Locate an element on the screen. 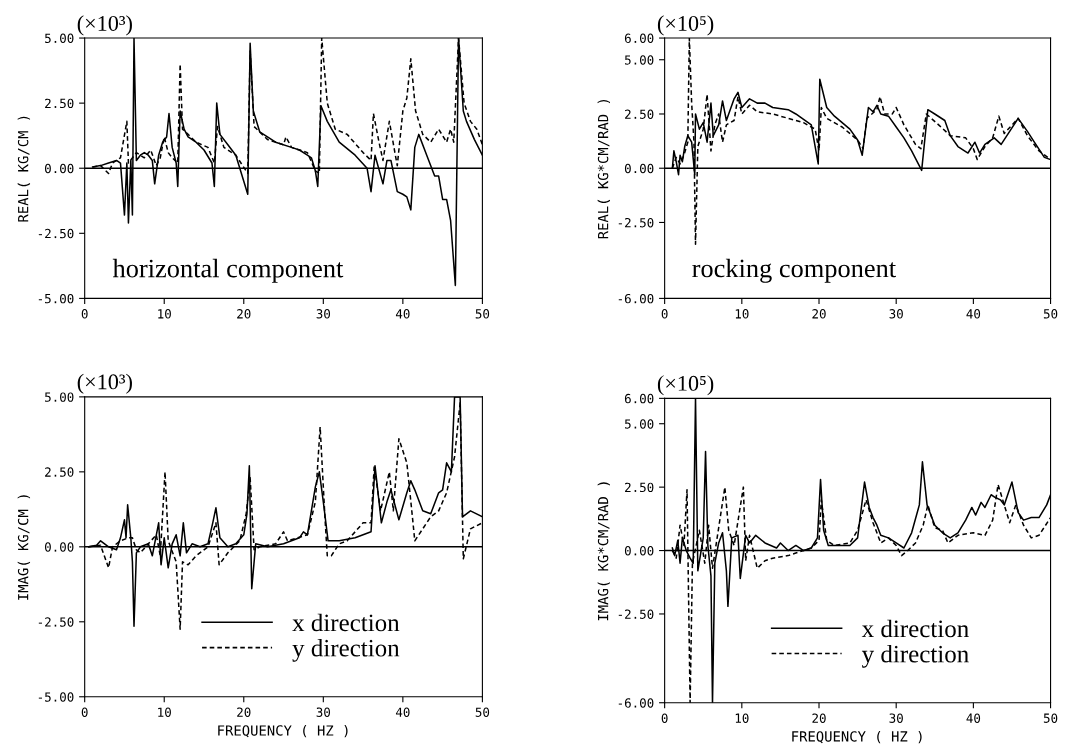 The image size is (1072, 746). y-axis-title: REAL( KG*CM/RAD ) is located at coordinates (603, 169).